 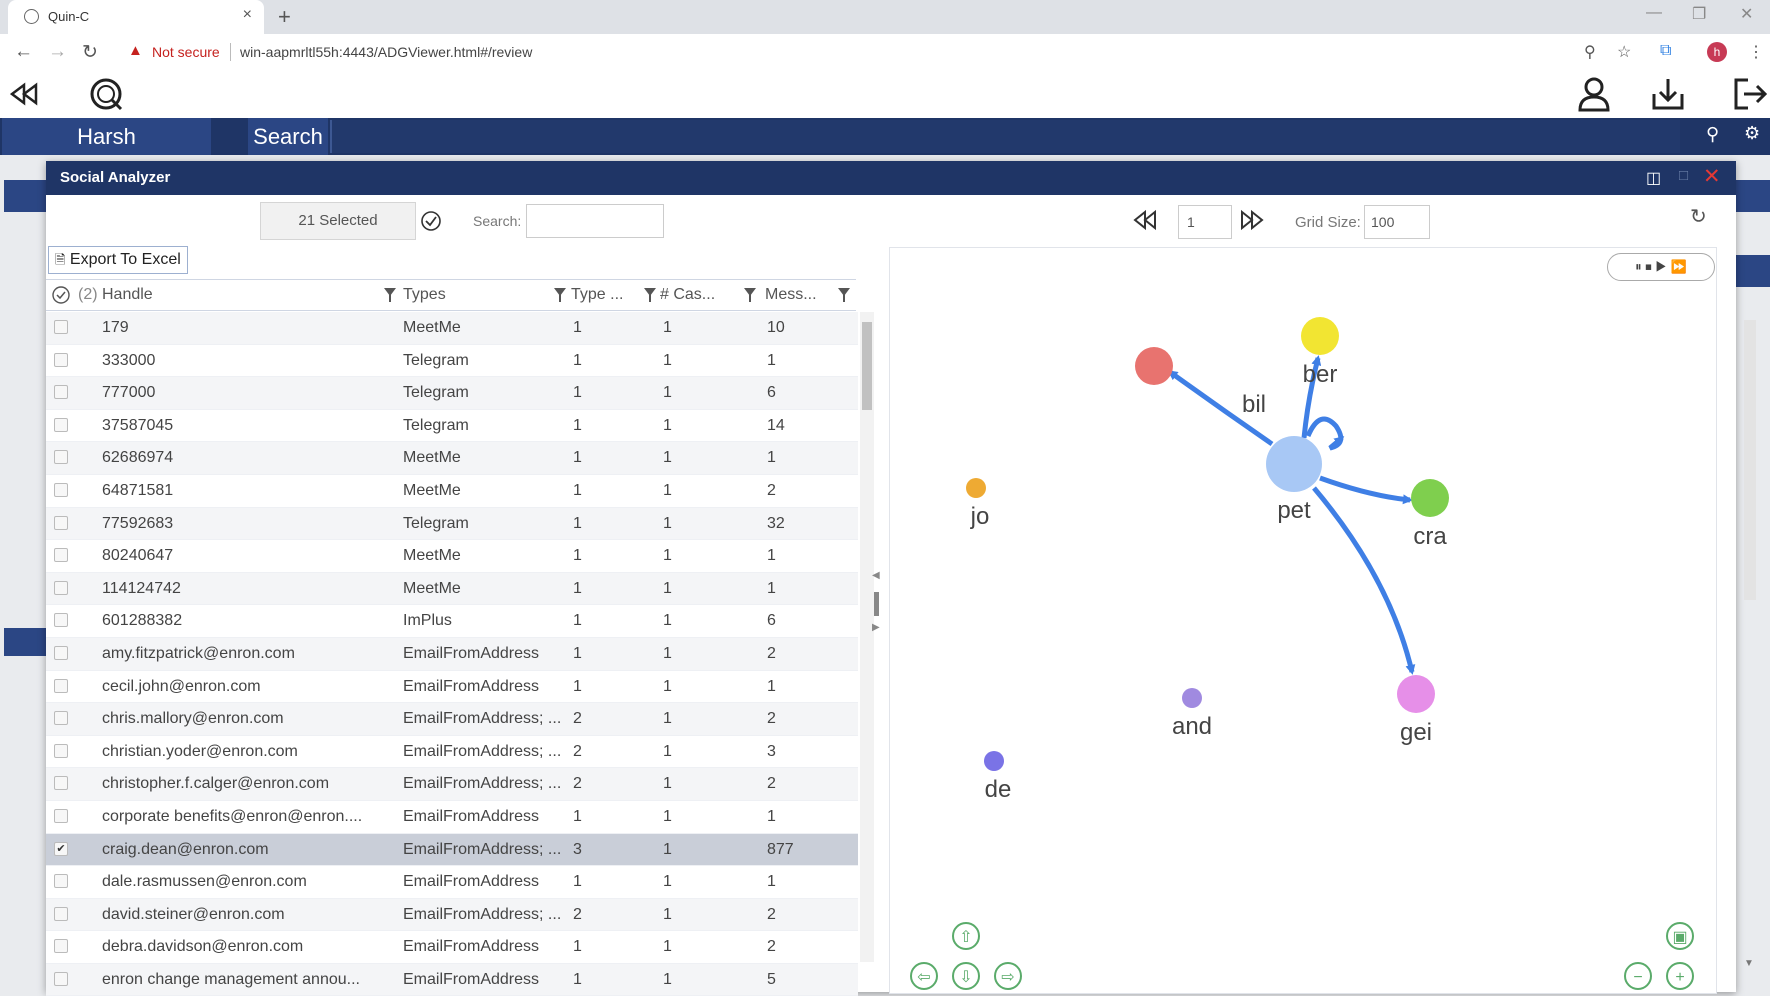 What do you see at coordinates (452, 426) in the screenshot?
I see `table-row: 37587045 Telegram 1 1 14` at bounding box center [452, 426].